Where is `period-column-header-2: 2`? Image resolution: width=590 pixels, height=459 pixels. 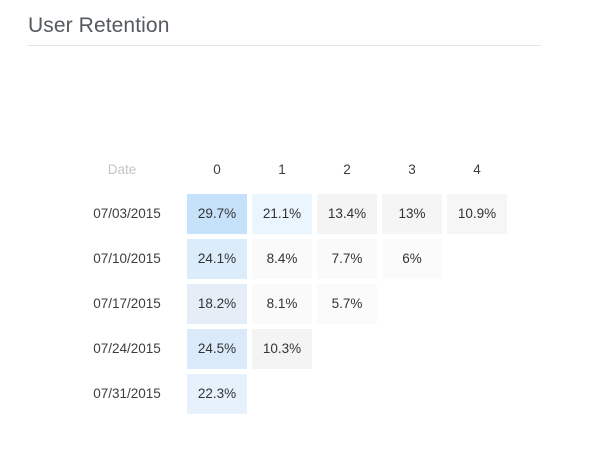 period-column-header-2: 2 is located at coordinates (347, 169).